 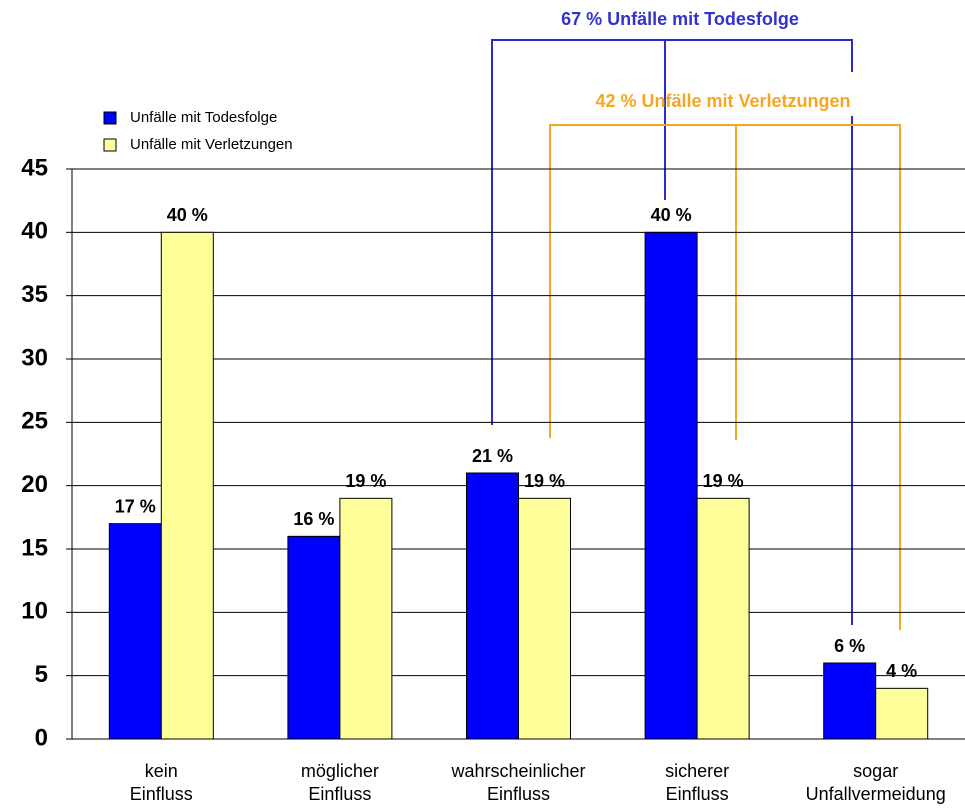 What do you see at coordinates (161, 782) in the screenshot?
I see `x-tick-label: kein Einfluss` at bounding box center [161, 782].